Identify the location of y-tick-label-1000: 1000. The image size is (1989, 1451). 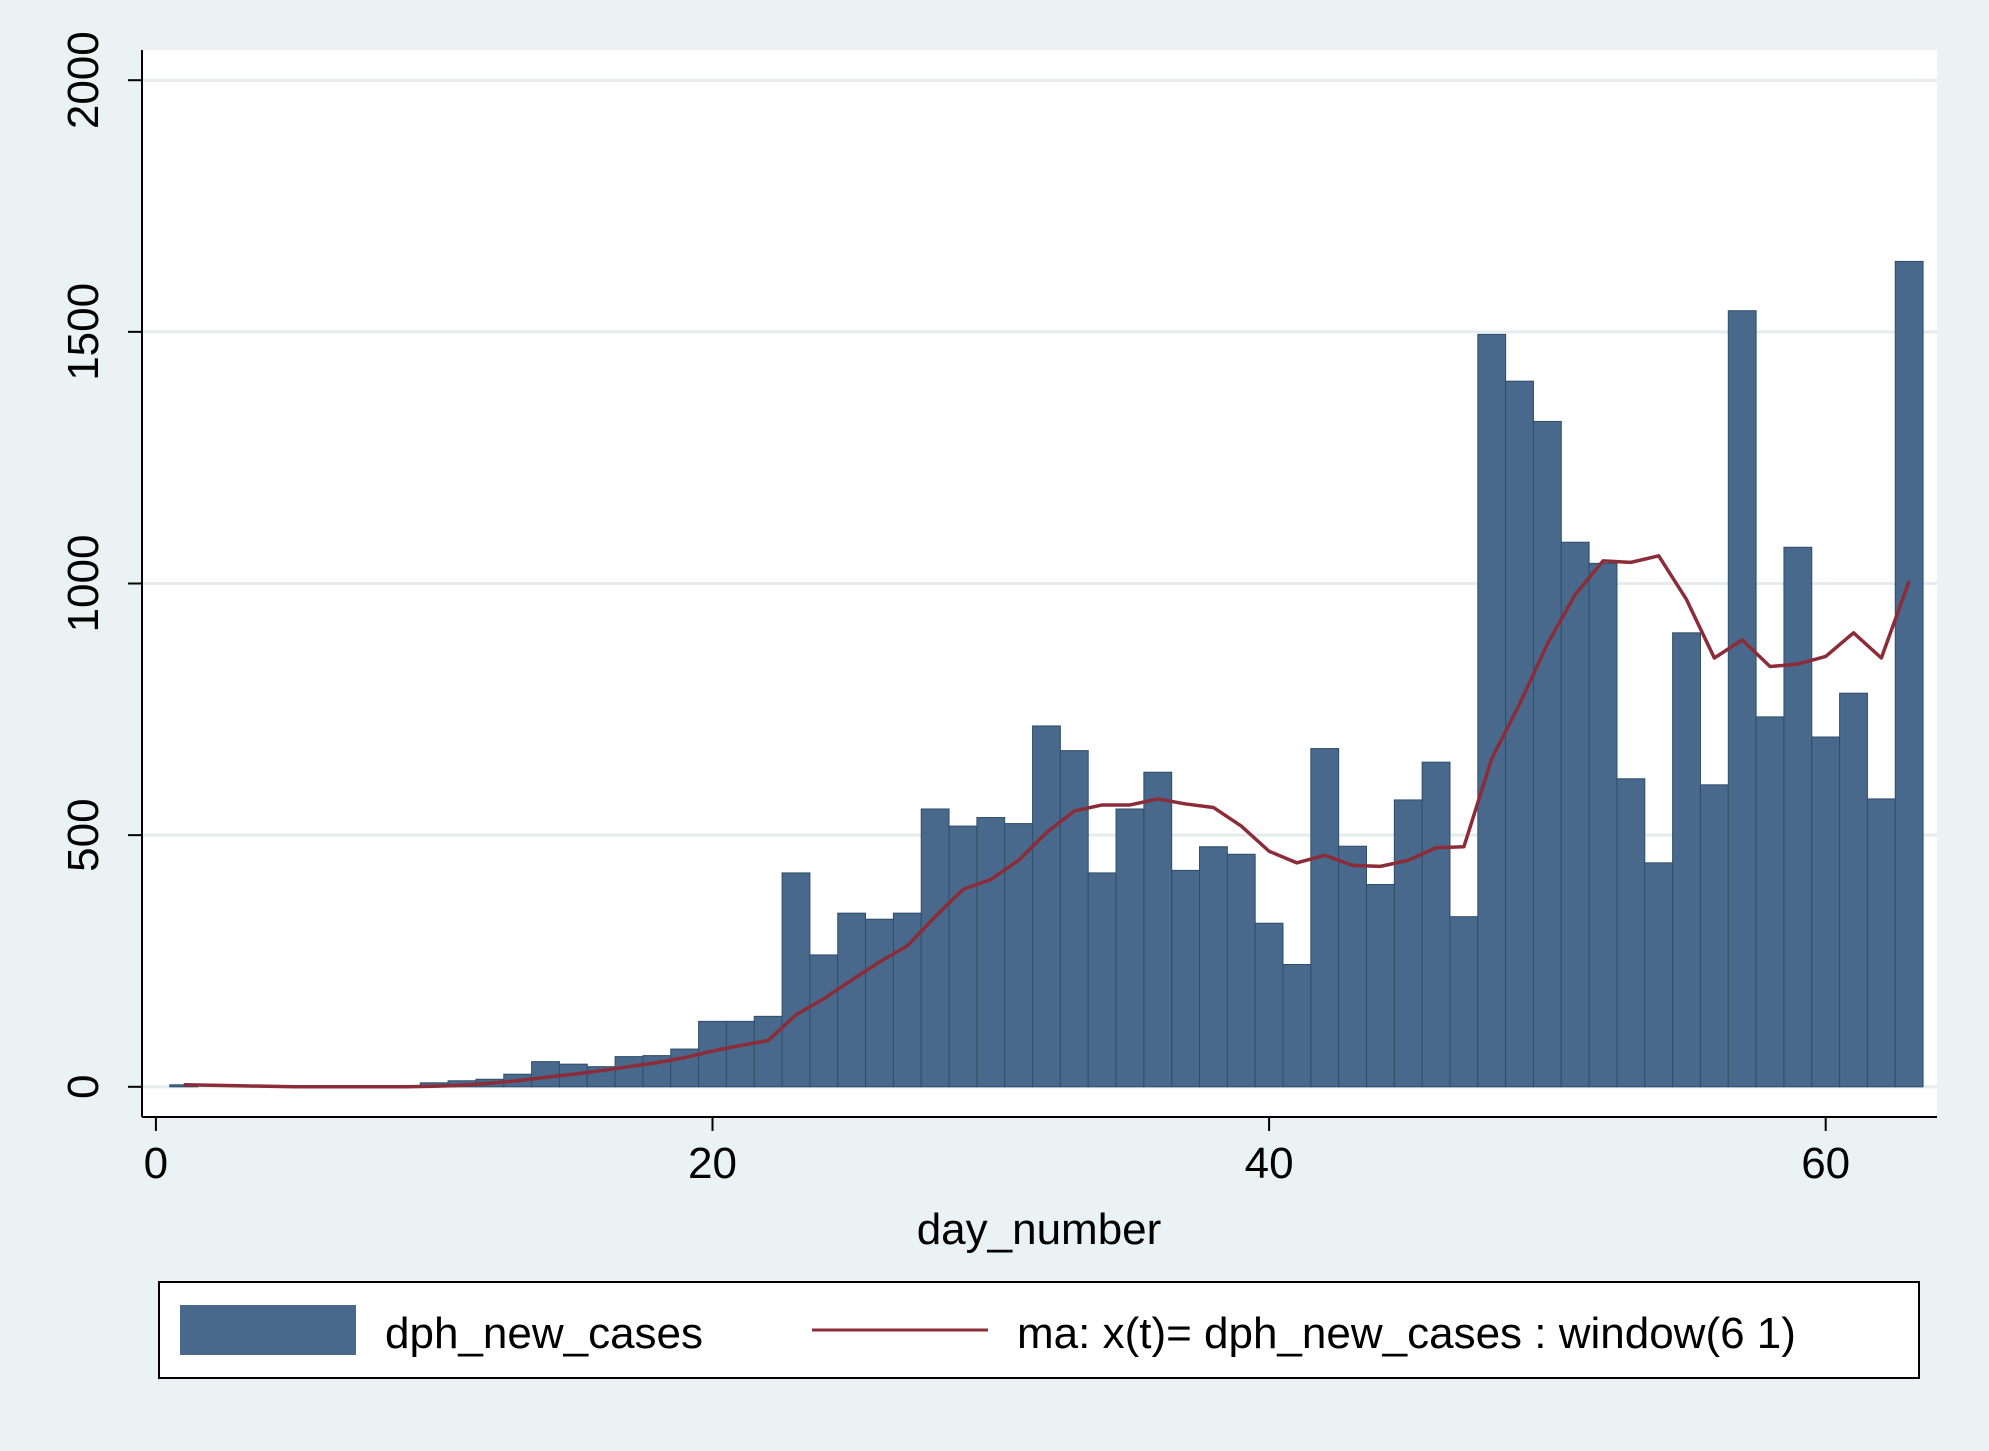
(83, 584).